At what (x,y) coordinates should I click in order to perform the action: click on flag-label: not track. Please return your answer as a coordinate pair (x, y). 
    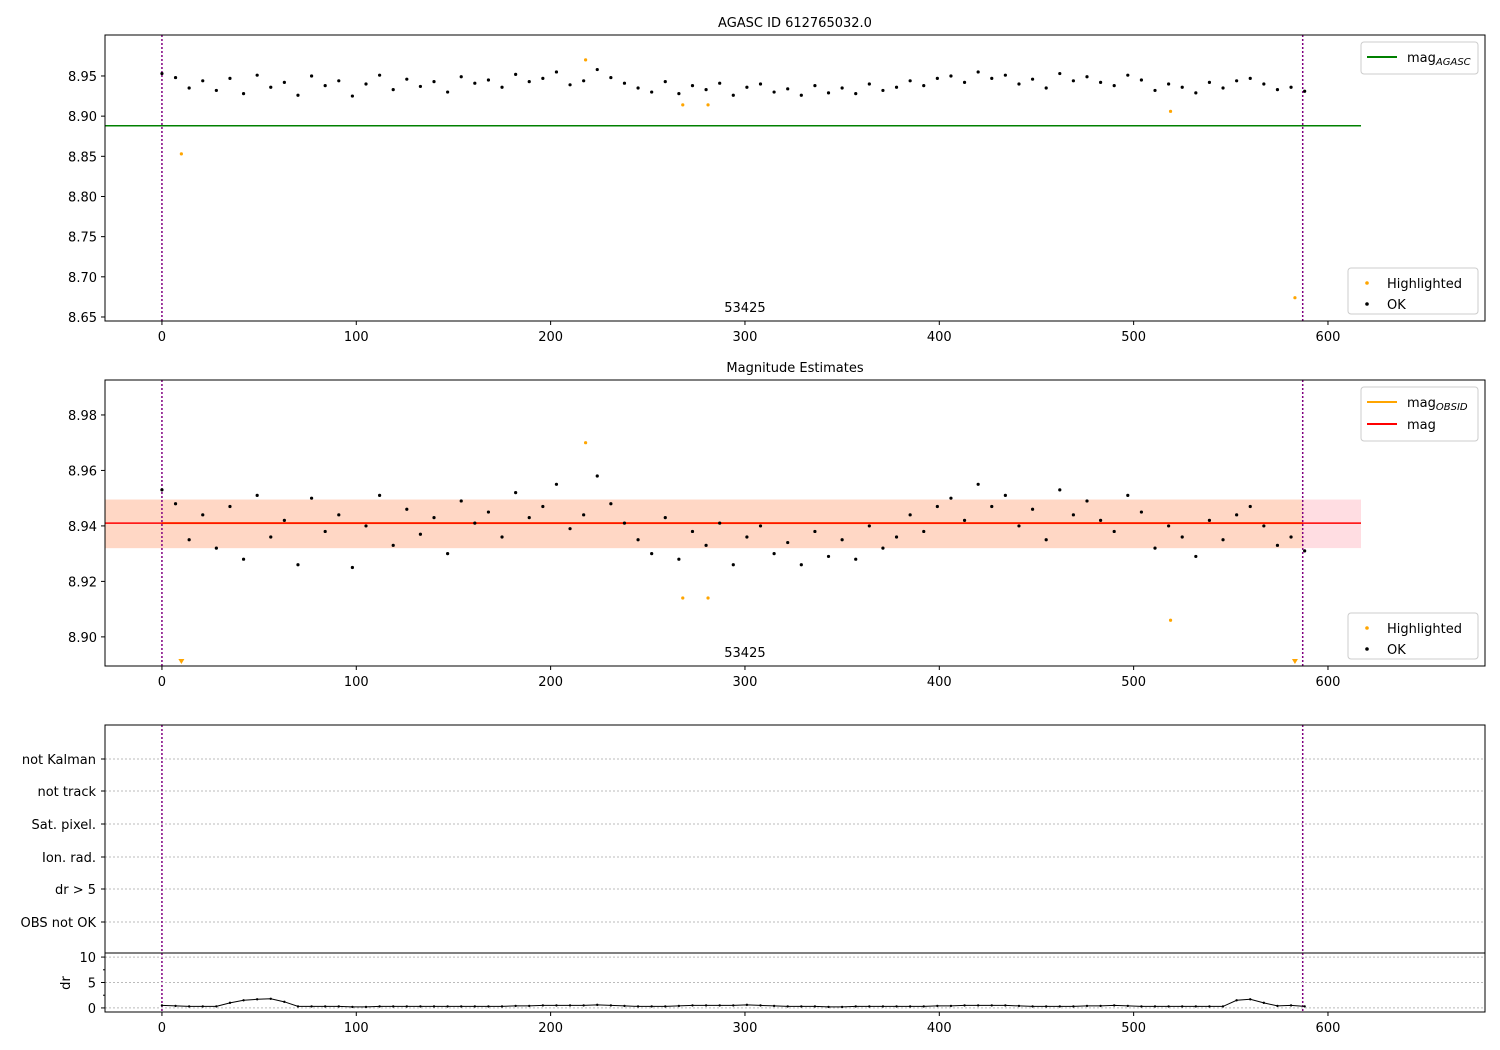
    Looking at the image, I should click on (66, 792).